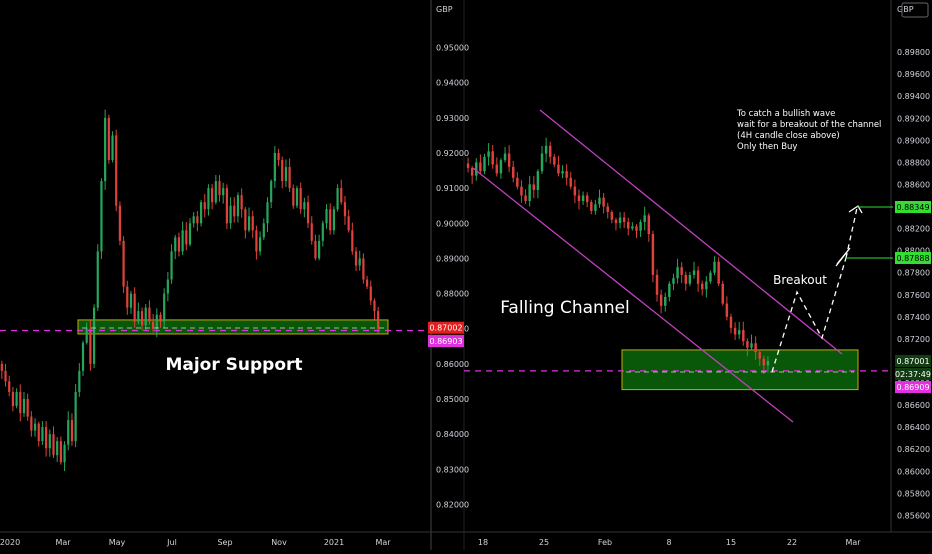  Describe the element at coordinates (913, 52) in the screenshot. I see `price-tick-label: 0.89800` at that location.